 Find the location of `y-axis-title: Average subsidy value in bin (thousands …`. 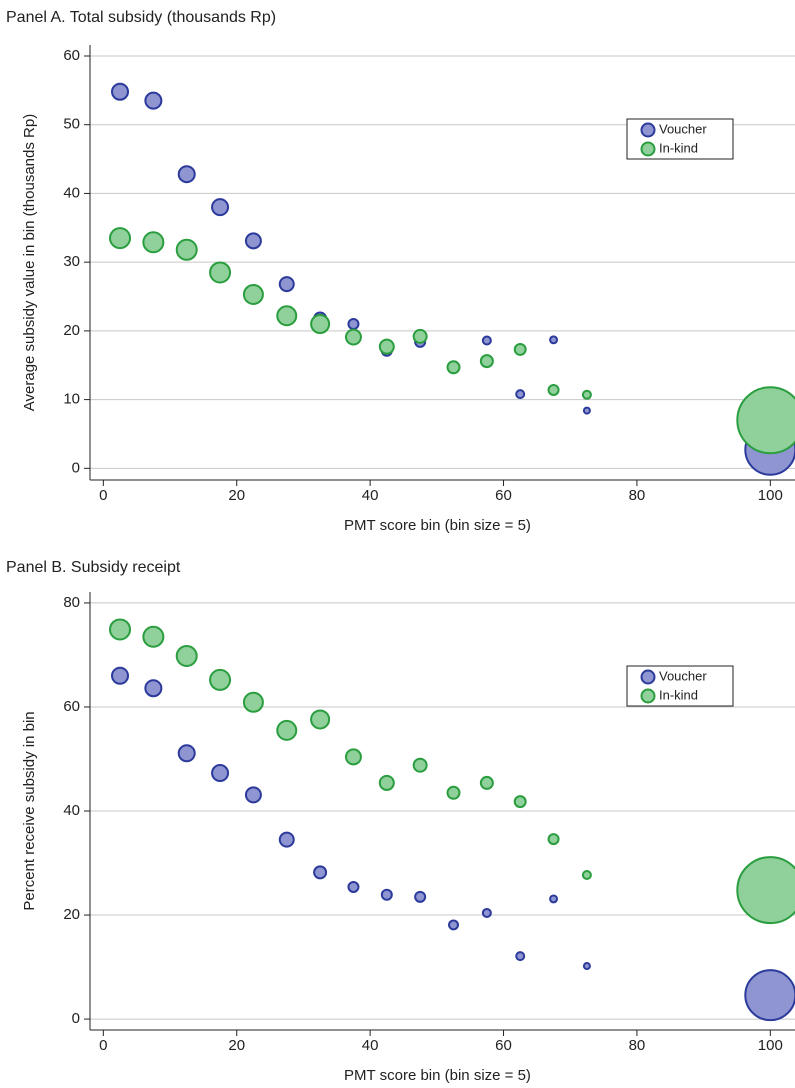

y-axis-title: Average subsidy value in bin (thousands … is located at coordinates (29, 262).